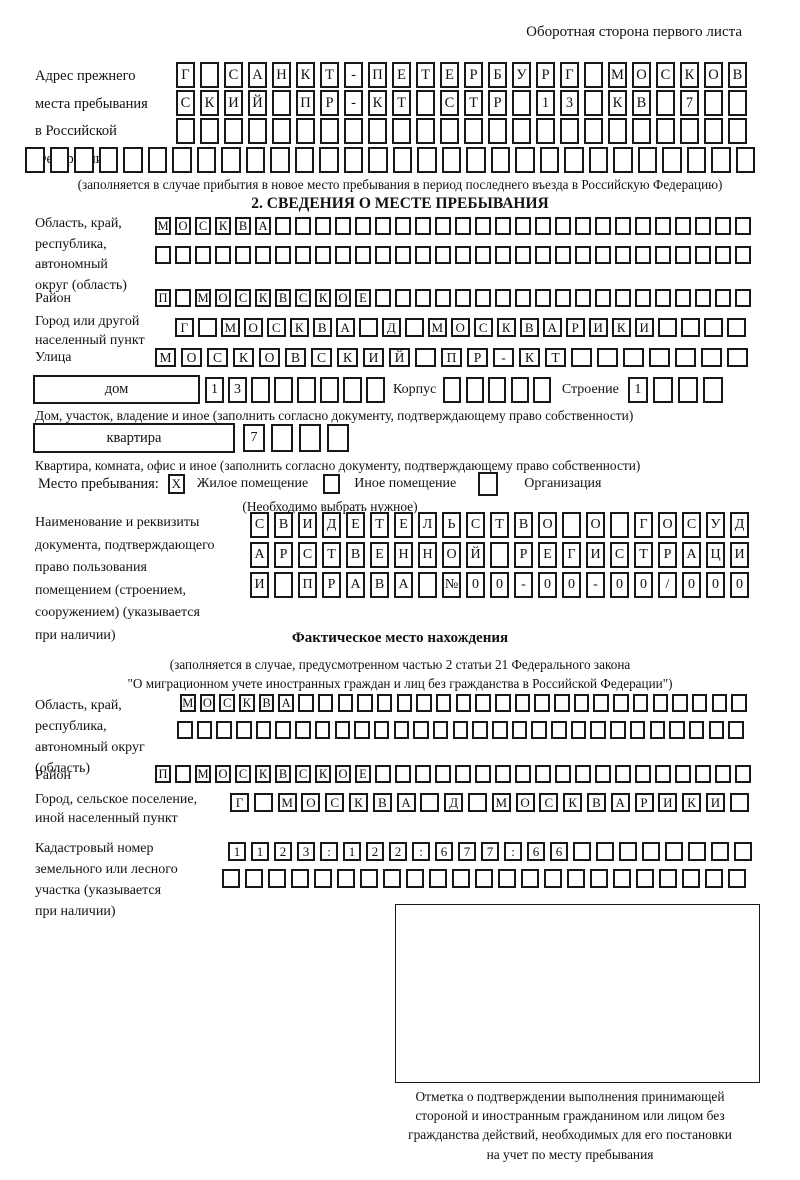  I want to click on char-box: Т, so click(425, 75).